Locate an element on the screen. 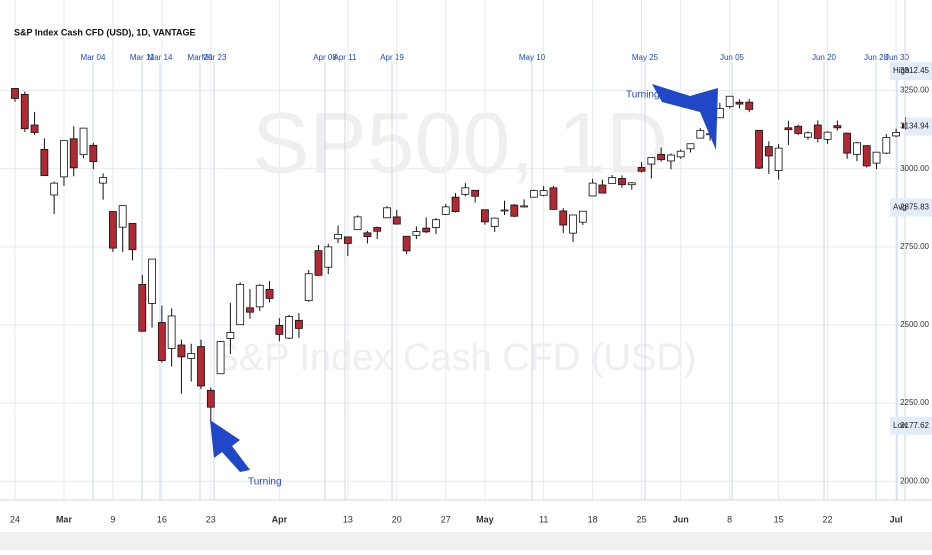 Image resolution: width=932 pixels, height=555 pixels. price-label-value: 2177.62 is located at coordinates (914, 425).